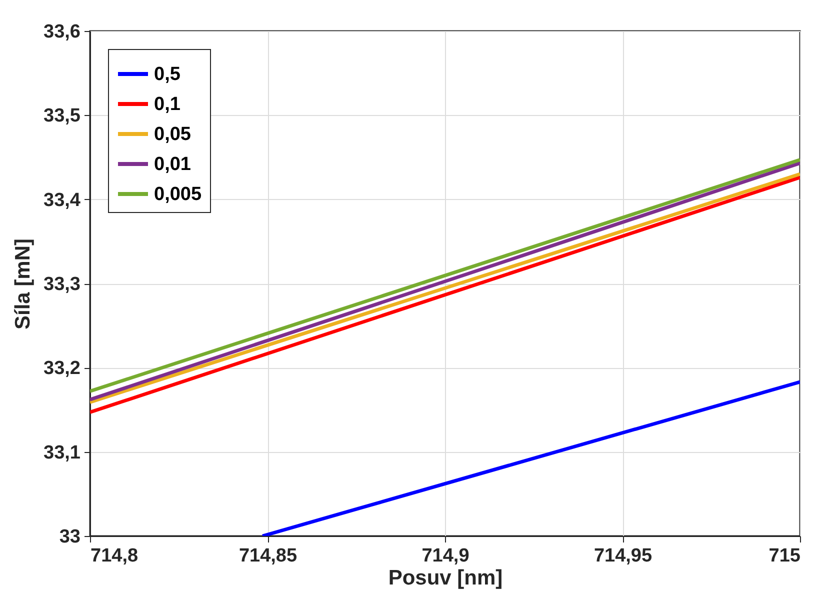 The height and width of the screenshot is (598, 840). Describe the element at coordinates (114, 556) in the screenshot. I see `x-tick-label: 714,8` at that location.